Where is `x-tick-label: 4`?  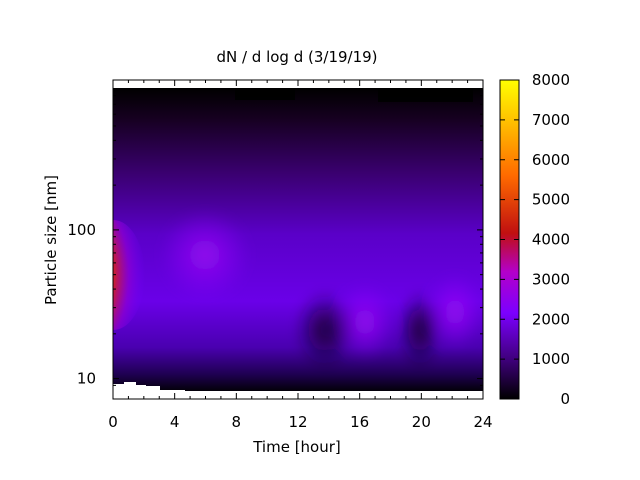
x-tick-label: 4 is located at coordinates (175, 422).